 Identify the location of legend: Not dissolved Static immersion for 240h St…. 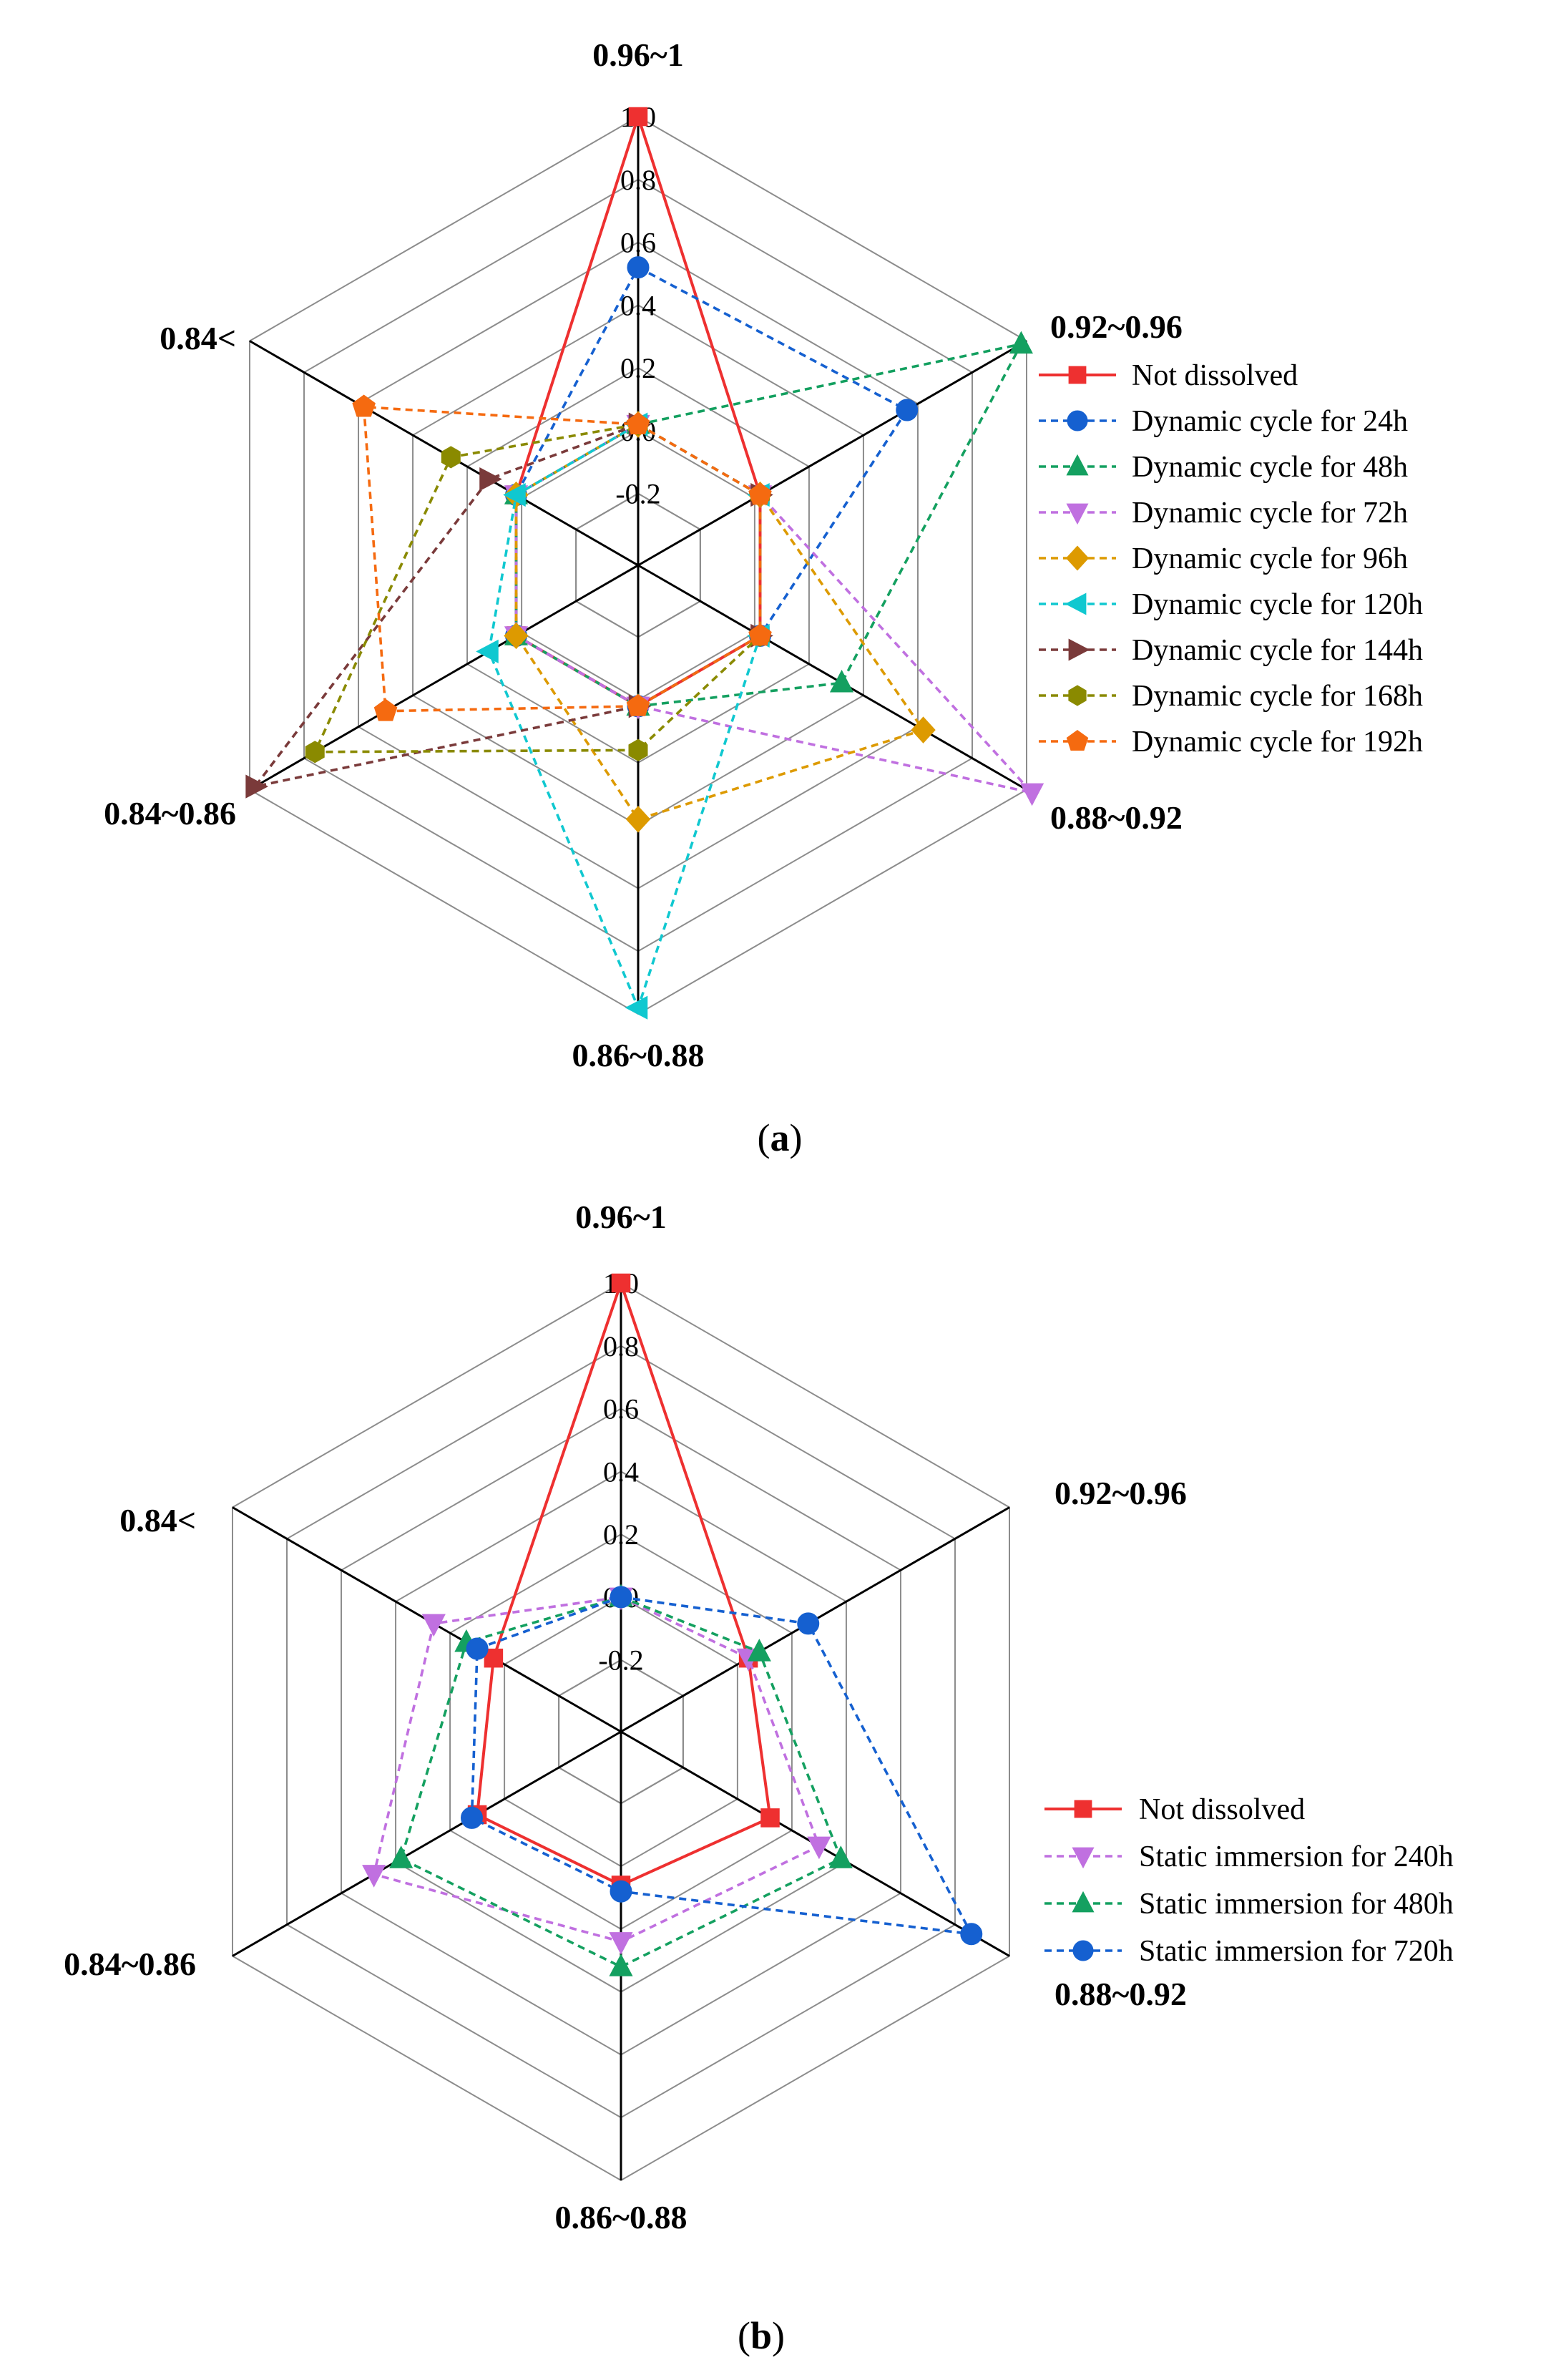
(1249, 1880).